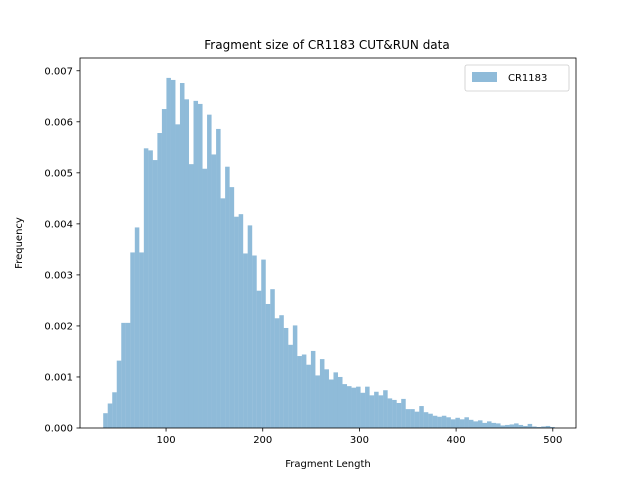  I want to click on y-tick-label: 0.001, so click(58, 377).